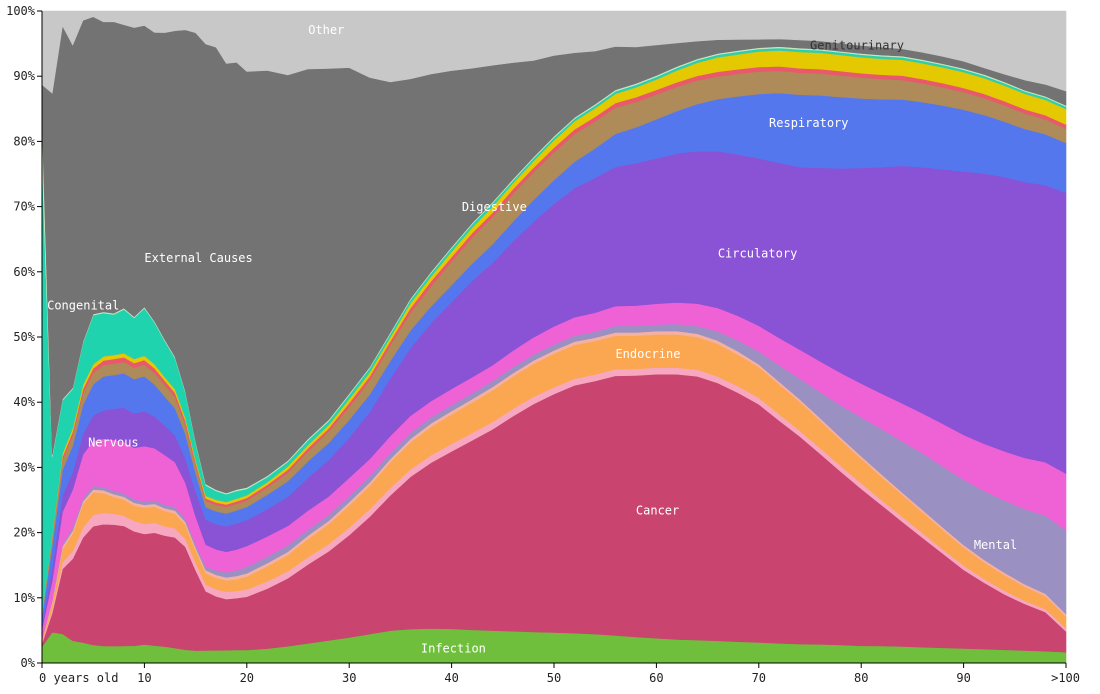  Describe the element at coordinates (83, 306) in the screenshot. I see `label-congenital: Congenital` at that location.